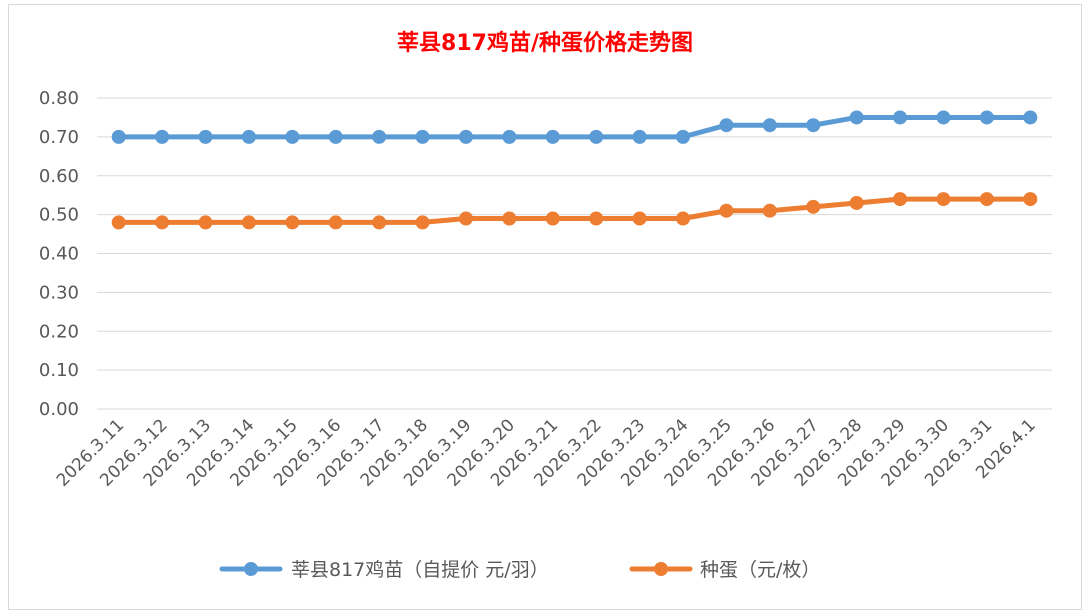  I want to click on legend: 莘县817鸡苗（自提价 元/羽） 种蛋（元/枚）, so click(519, 570).